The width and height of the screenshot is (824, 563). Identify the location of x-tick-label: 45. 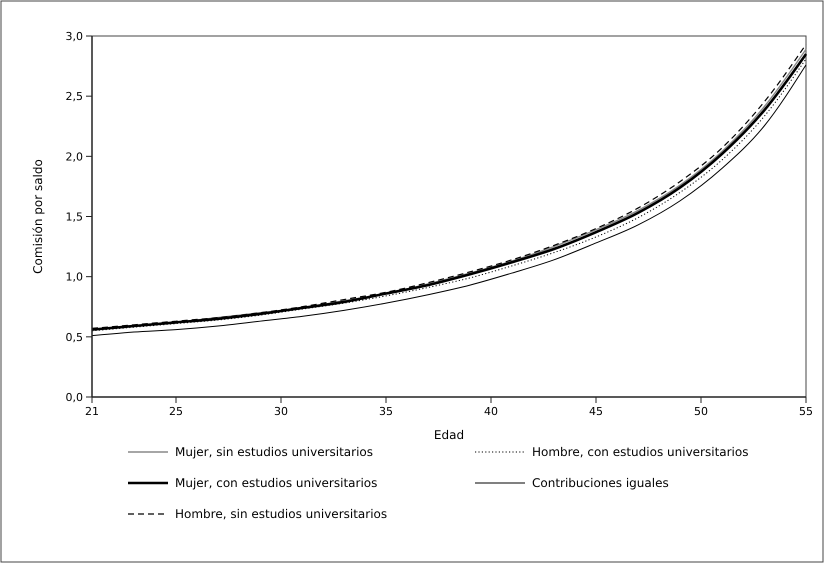
(596, 411).